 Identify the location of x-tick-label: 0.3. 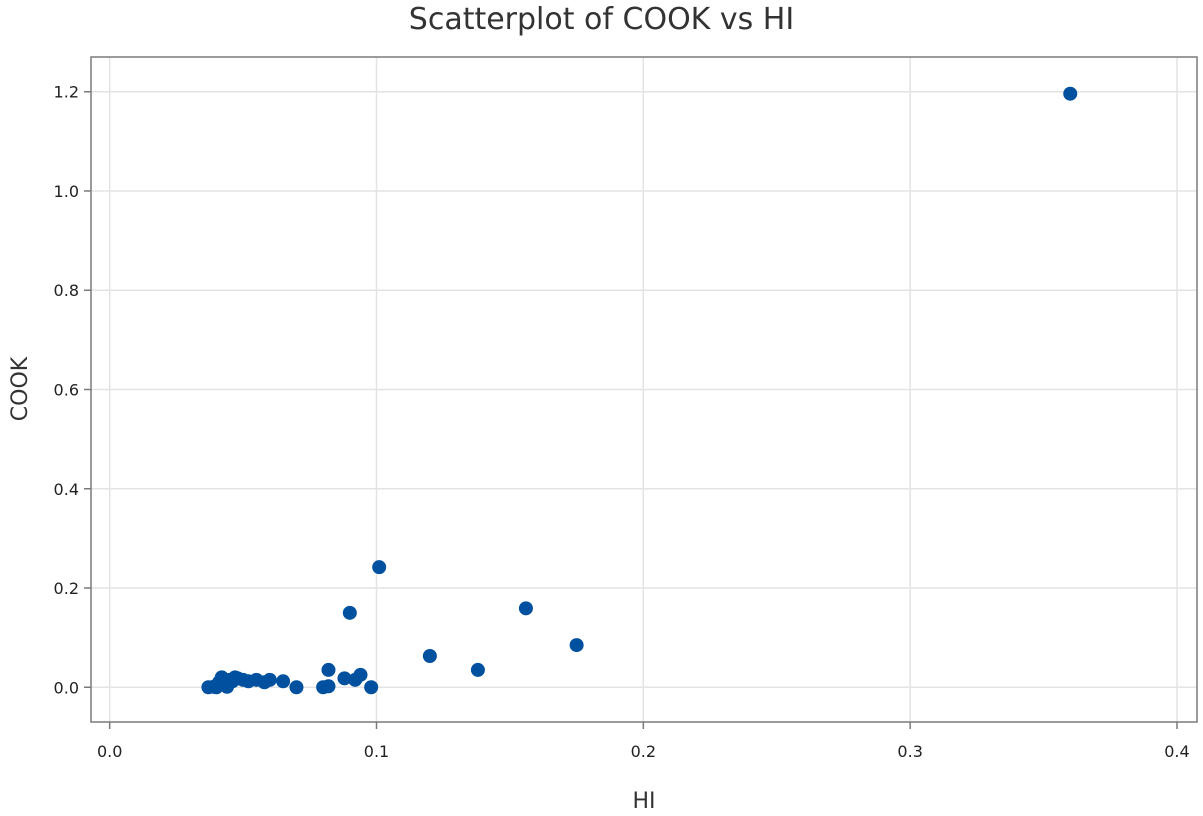
(909, 751).